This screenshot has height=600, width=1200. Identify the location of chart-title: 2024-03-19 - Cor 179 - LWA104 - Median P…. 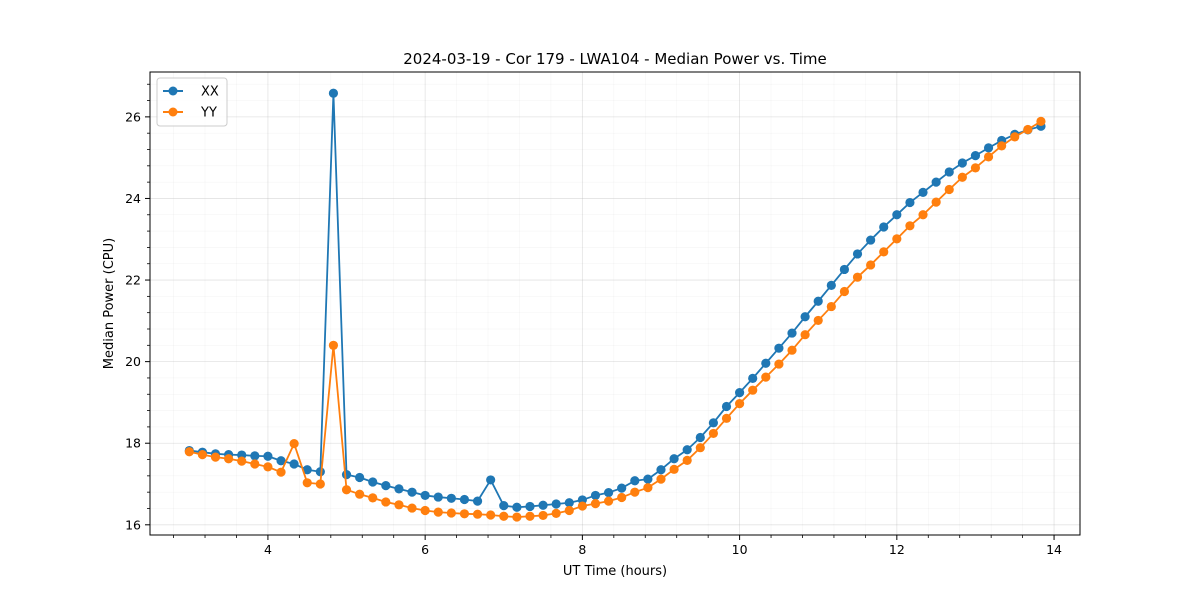
(615, 59).